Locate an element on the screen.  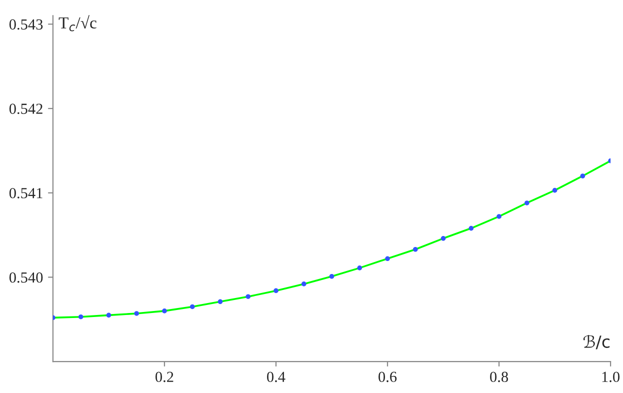
y-tick-label: 0.541 is located at coordinates (25, 193).